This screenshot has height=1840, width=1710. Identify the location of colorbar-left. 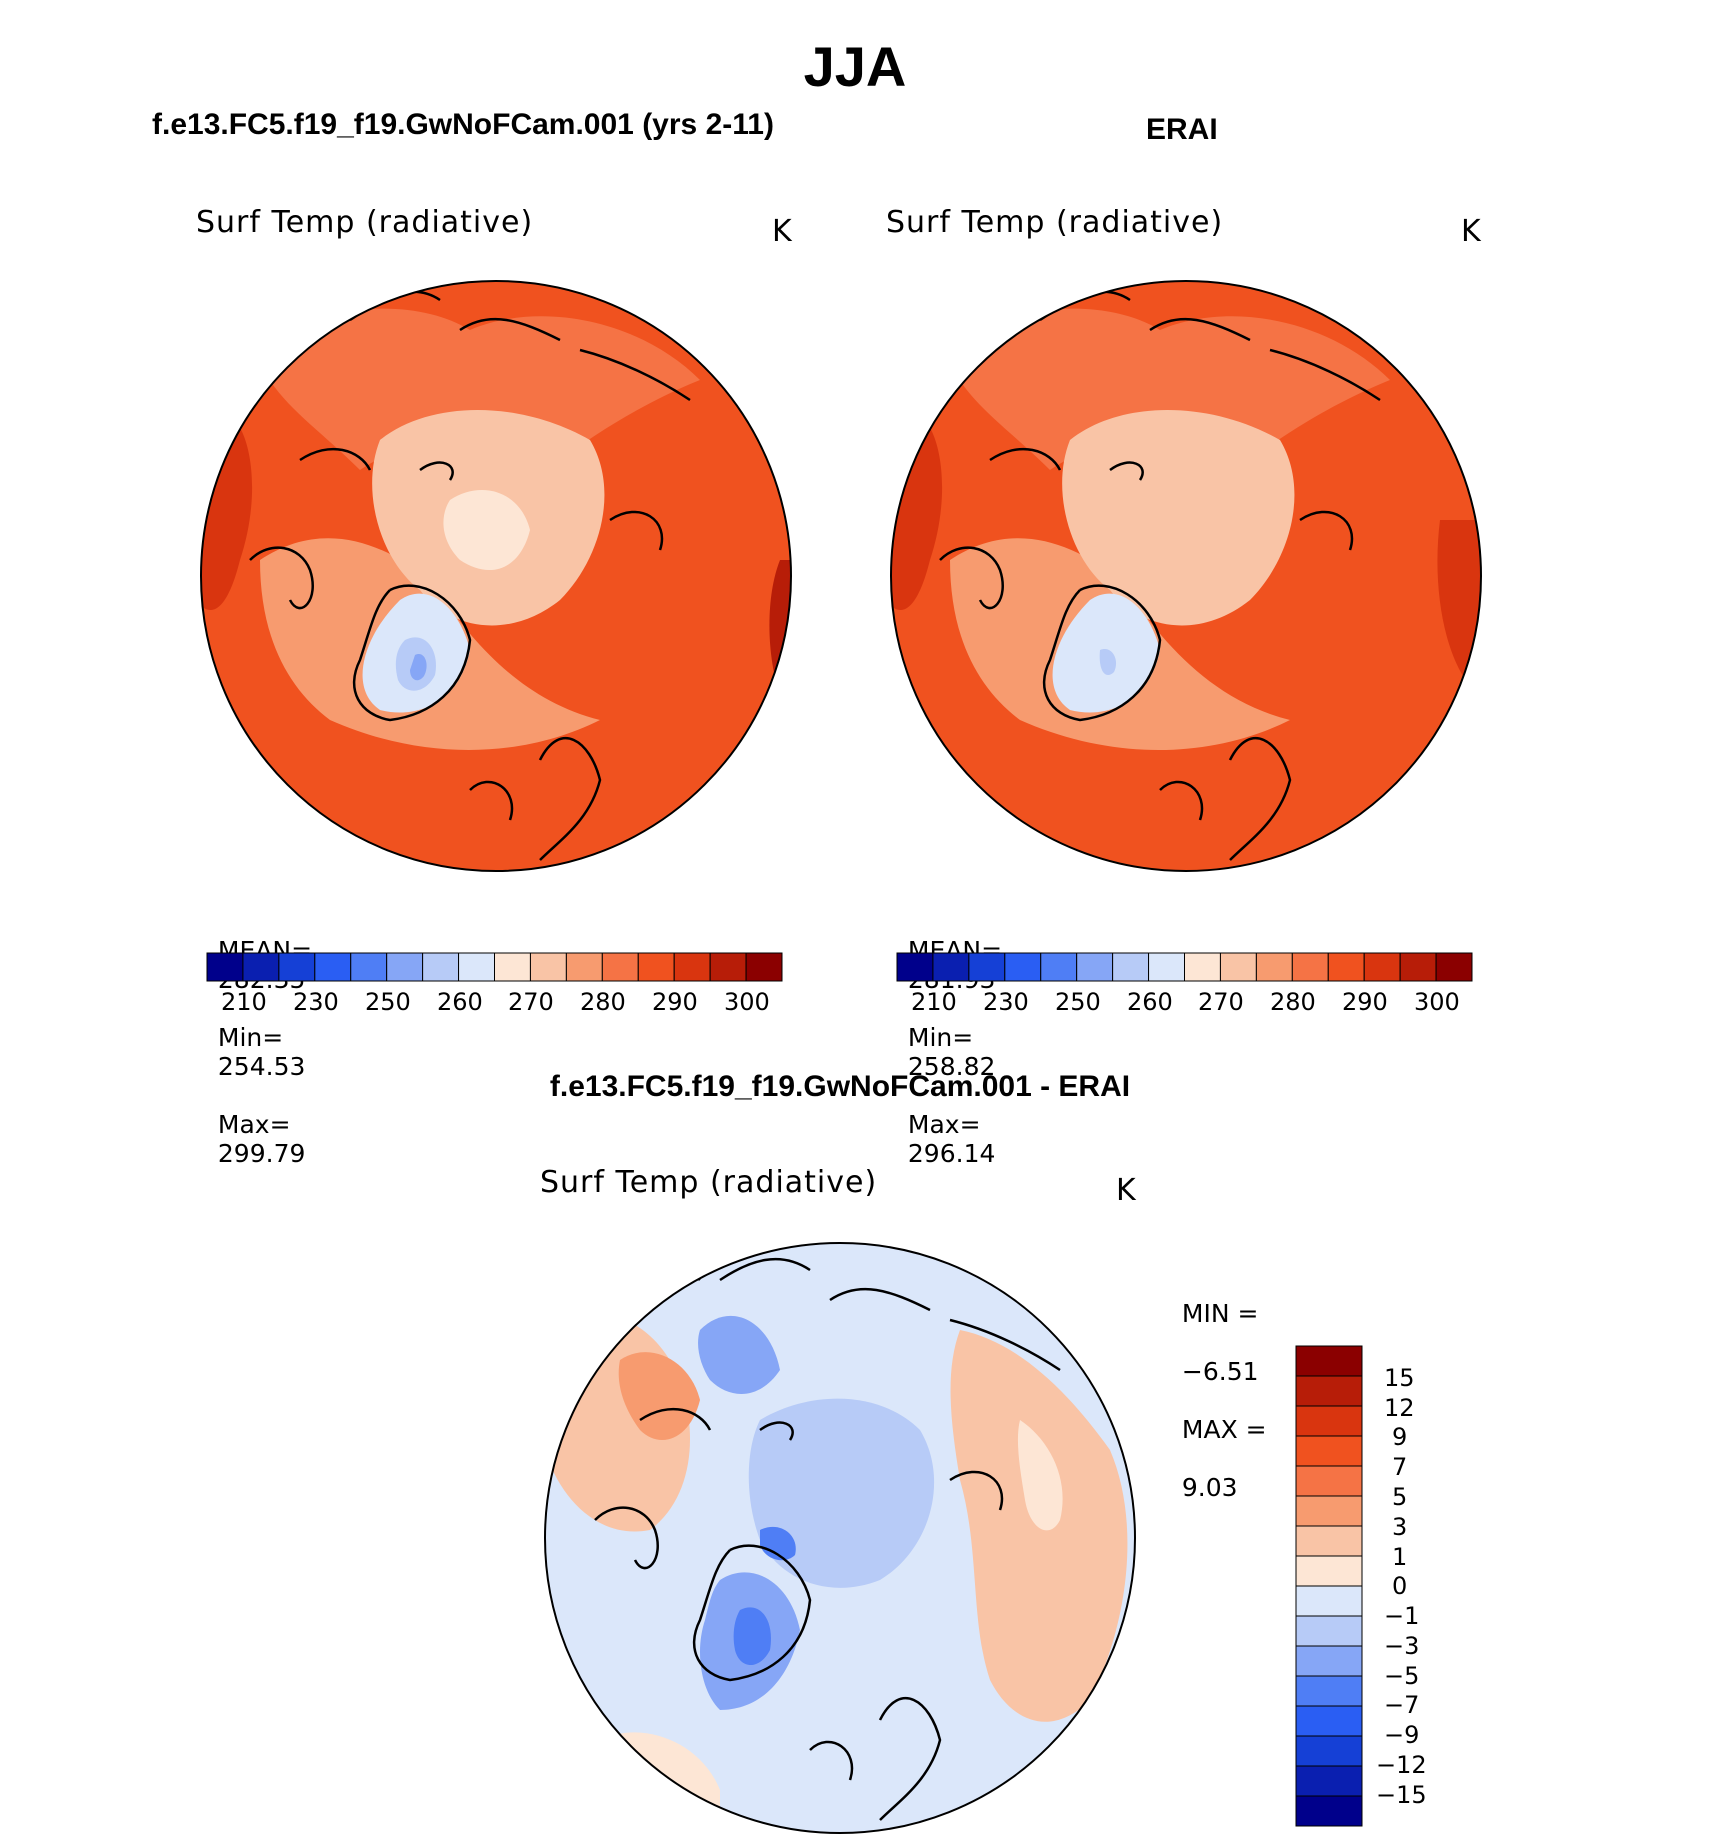
(494, 967).